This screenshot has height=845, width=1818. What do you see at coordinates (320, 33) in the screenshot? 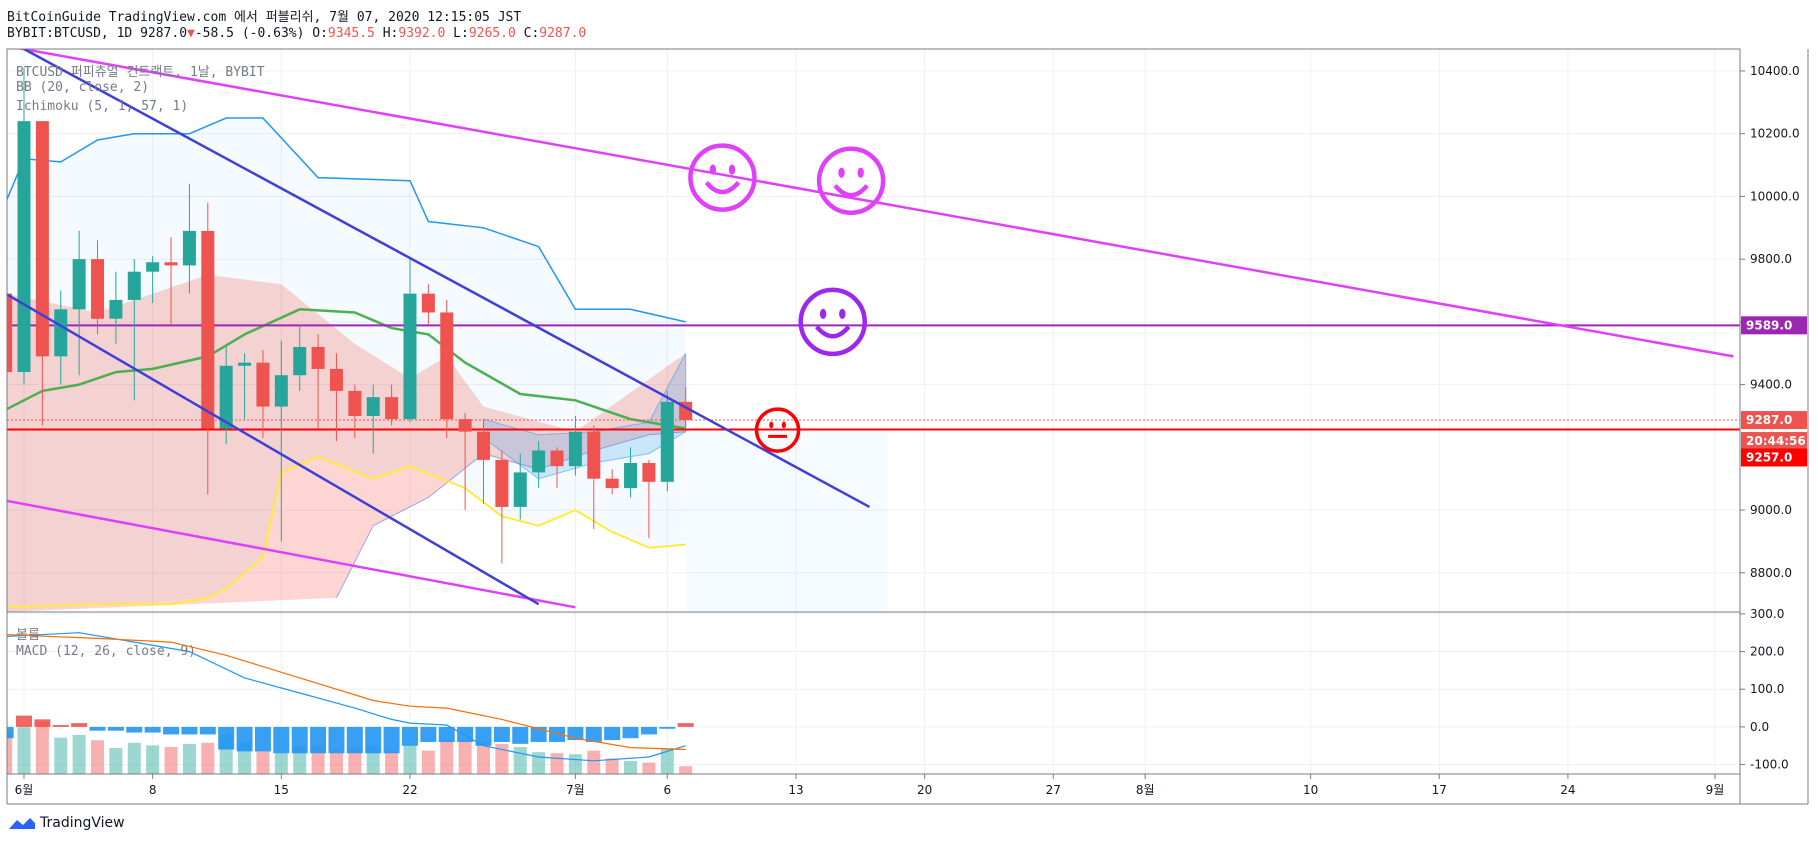
I see `open-label: O:` at bounding box center [320, 33].